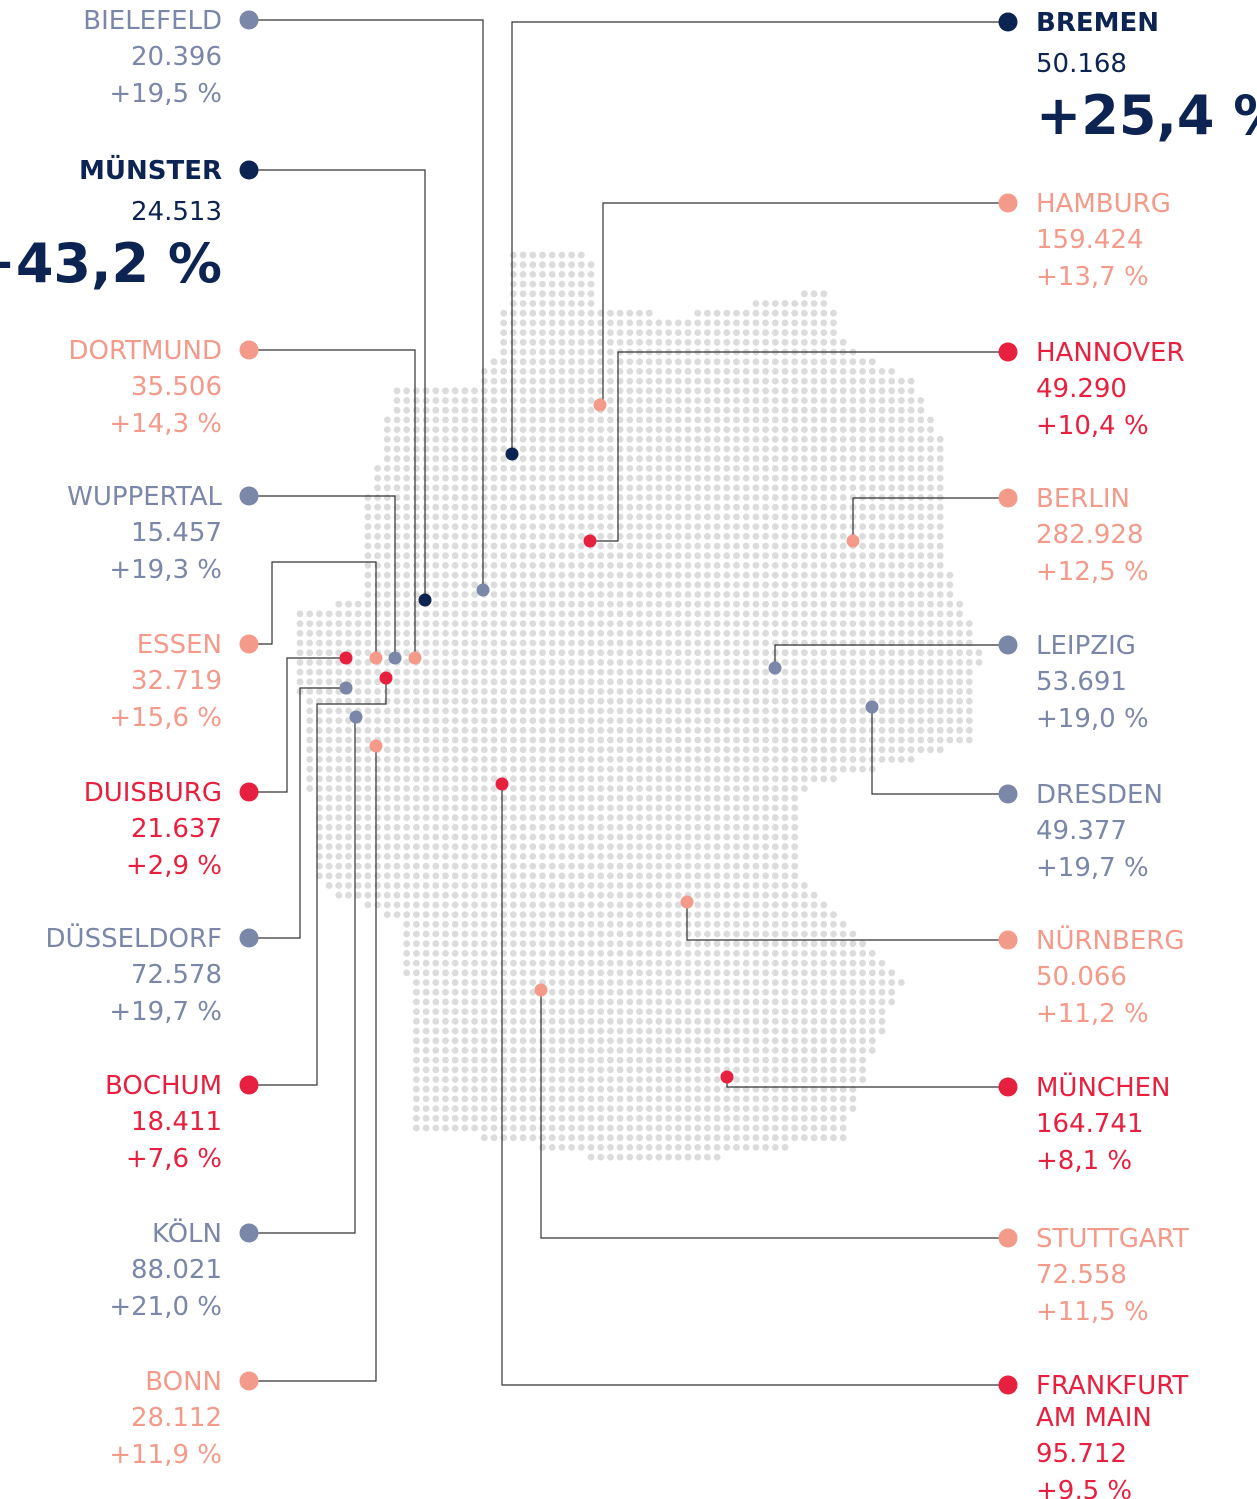  I want to click on city-name: DORTMUND, so click(145, 351).